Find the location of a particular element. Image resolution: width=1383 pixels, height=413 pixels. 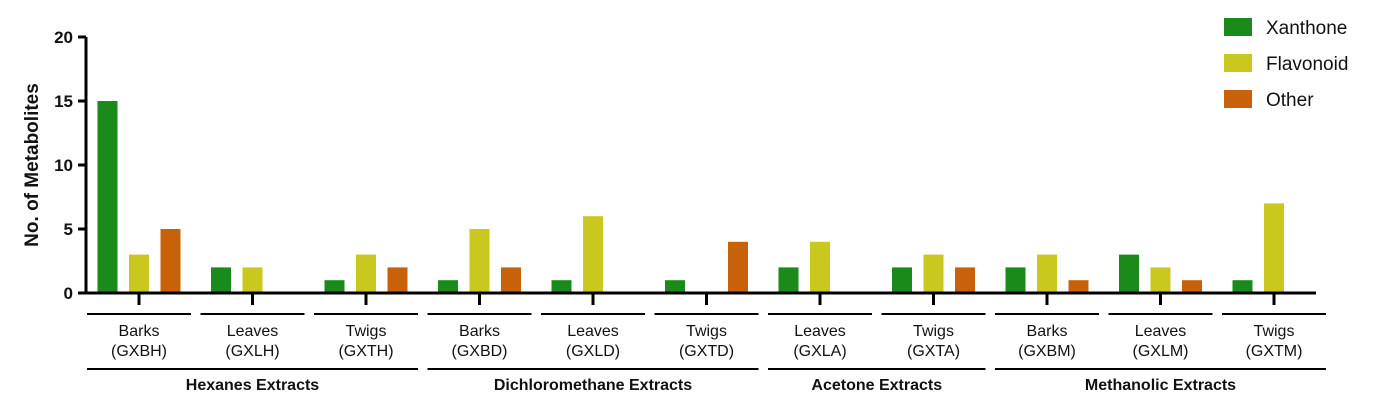

y-ticks: 0 5 10 15 20 is located at coordinates (70, 165).